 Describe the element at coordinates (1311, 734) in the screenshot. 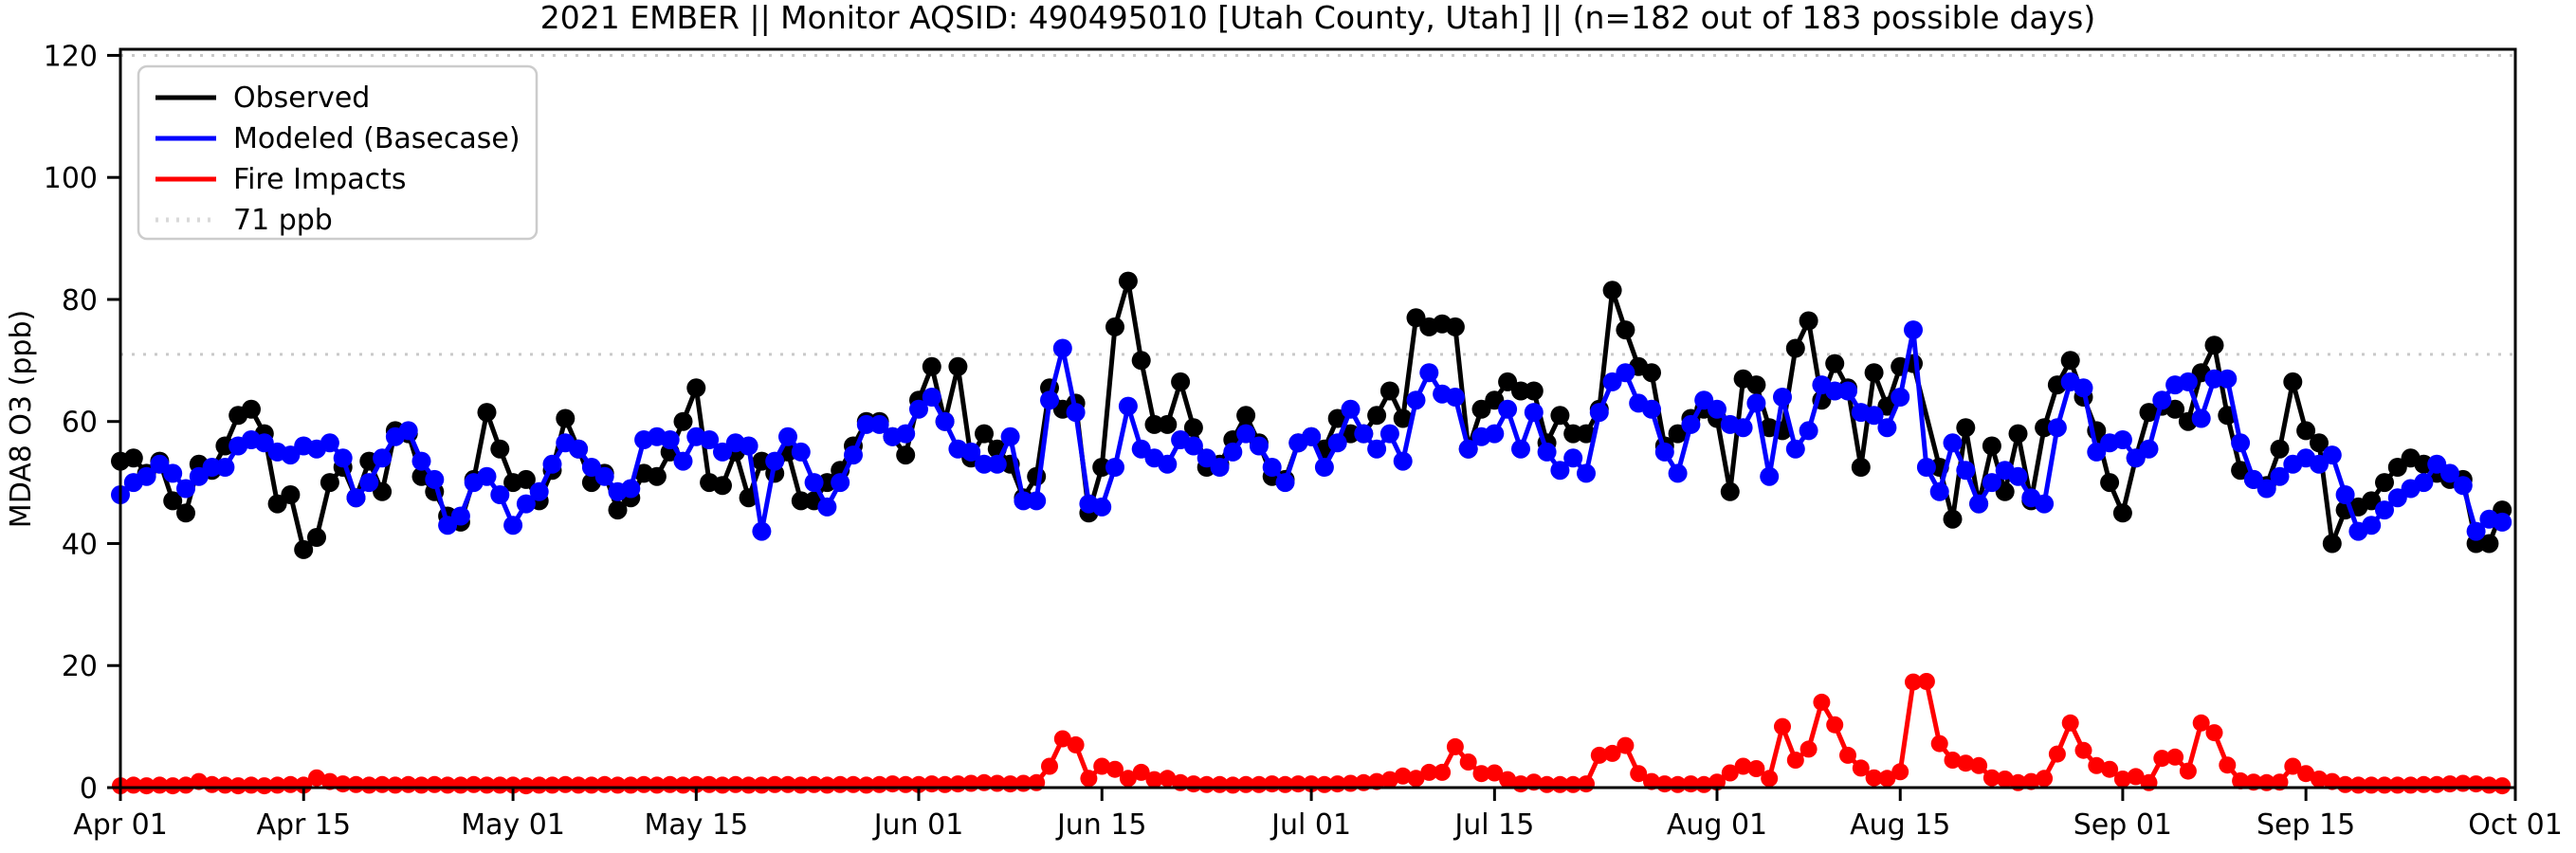

I see `fire-impacts-line` at that location.